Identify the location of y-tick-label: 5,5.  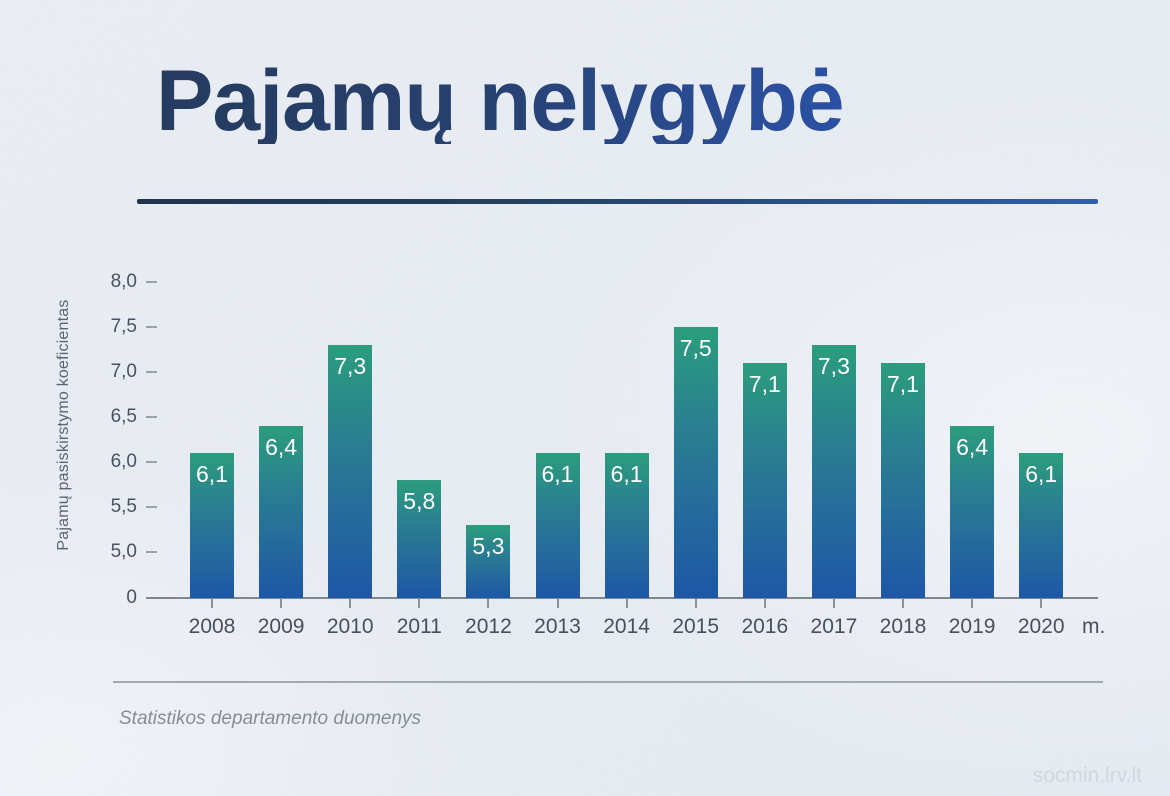
(123, 506).